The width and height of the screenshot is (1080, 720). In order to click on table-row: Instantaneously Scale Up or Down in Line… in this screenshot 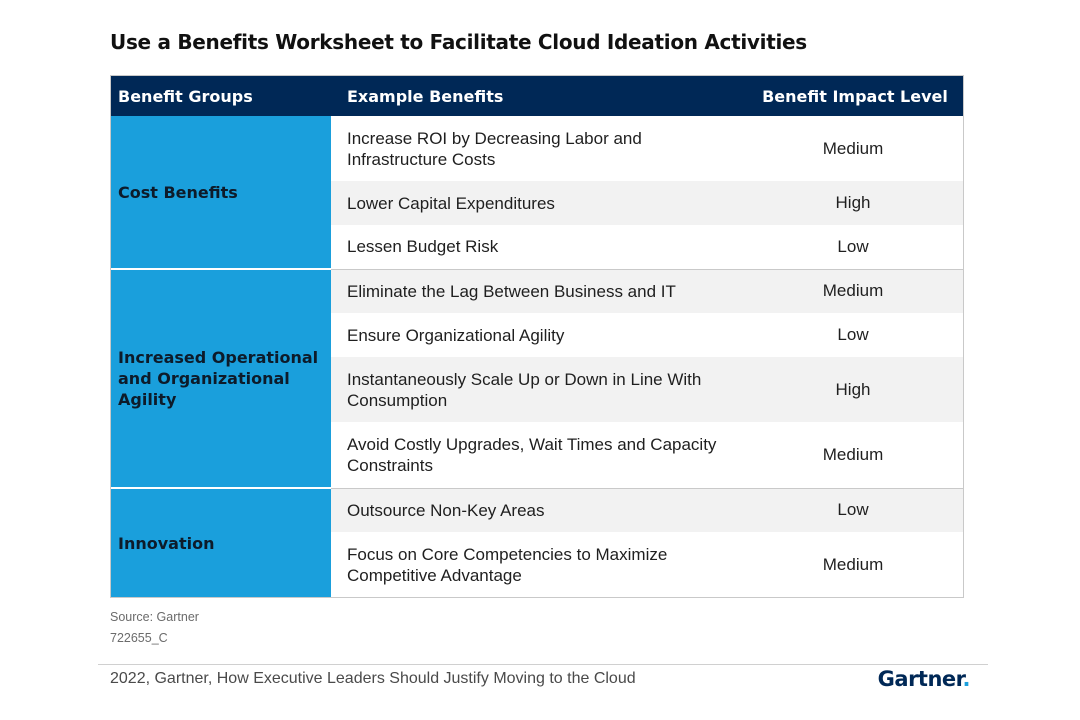, I will do `click(537, 389)`.